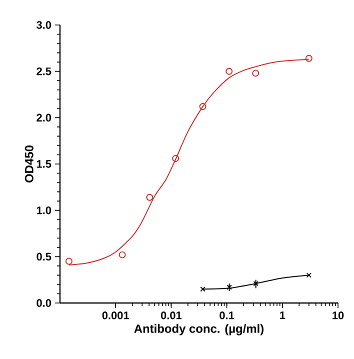 The height and width of the screenshot is (359, 354). What do you see at coordinates (171, 316) in the screenshot?
I see `x-tick-label: 0.01` at bounding box center [171, 316].